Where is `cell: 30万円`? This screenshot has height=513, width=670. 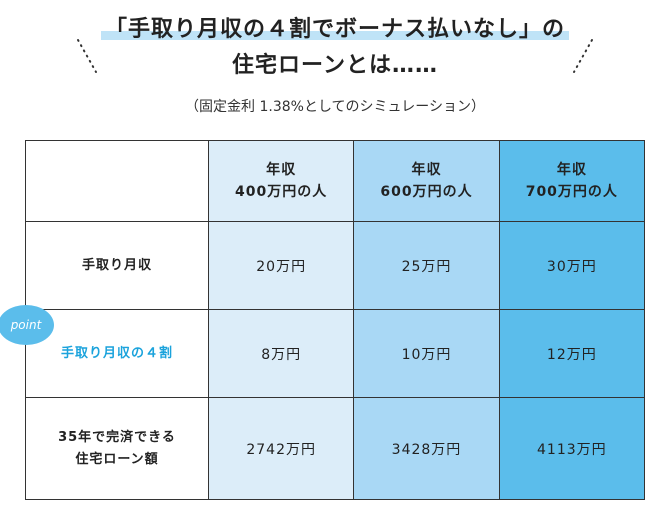
cell: 30万円 is located at coordinates (572, 265).